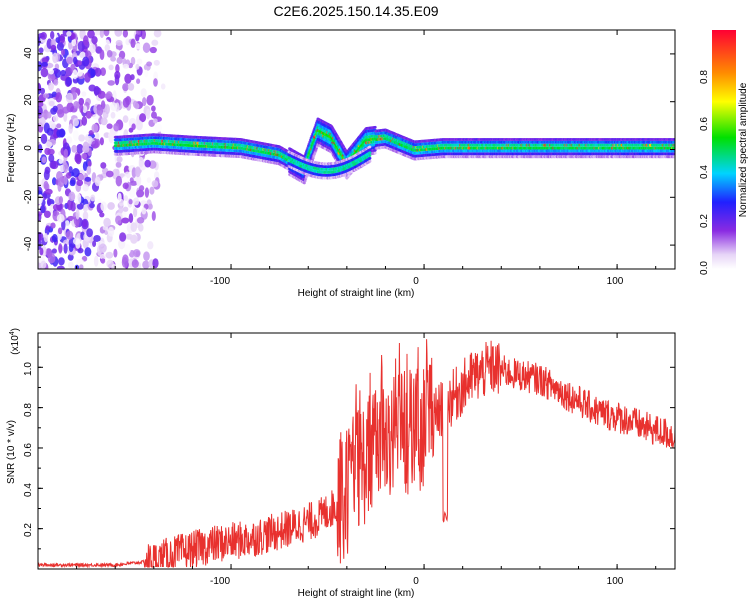 This screenshot has height=600, width=750. What do you see at coordinates (375, 127) in the screenshot?
I see `spectrogram-signal-cell` at bounding box center [375, 127].